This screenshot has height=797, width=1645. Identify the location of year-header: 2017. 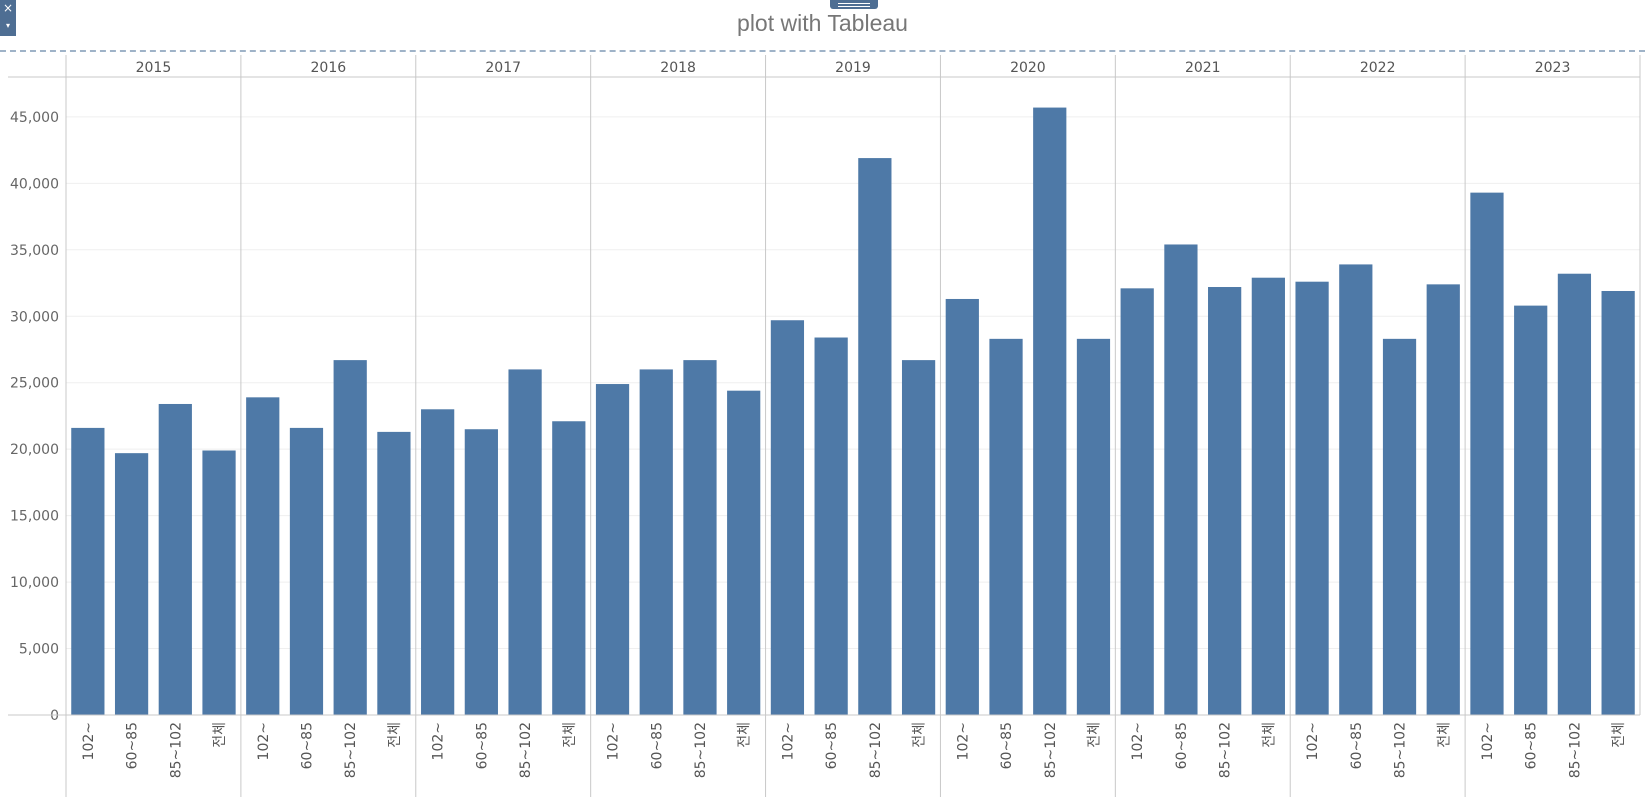
(503, 68).